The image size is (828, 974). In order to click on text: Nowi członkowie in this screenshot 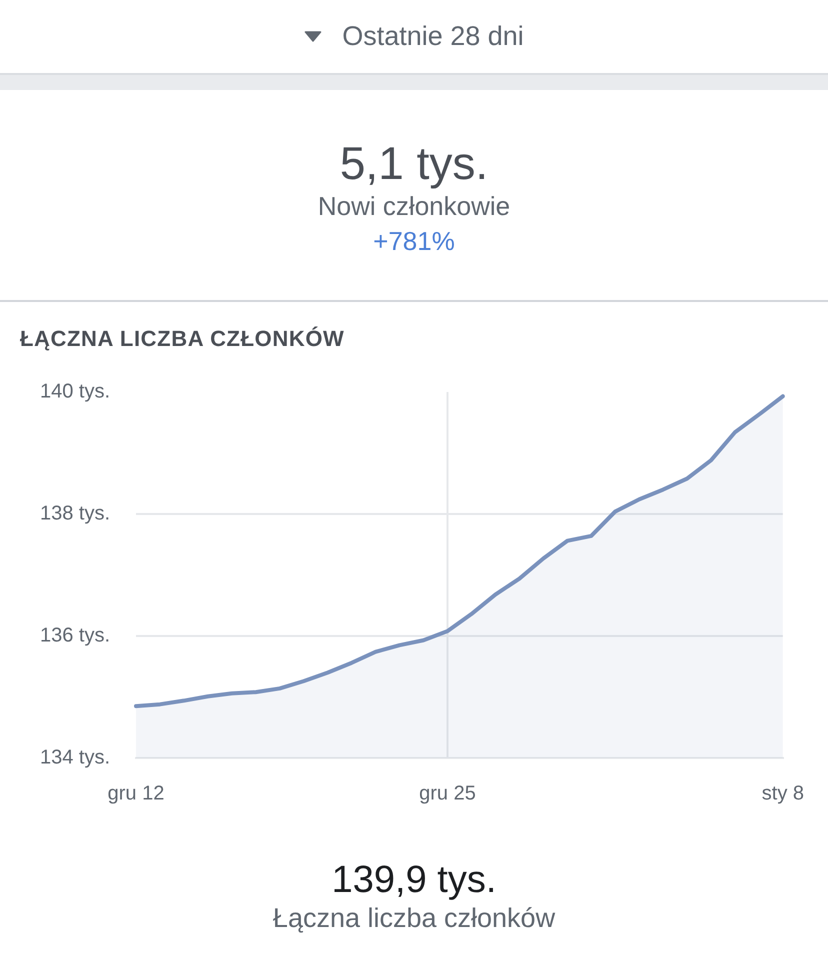, I will do `click(414, 206)`.